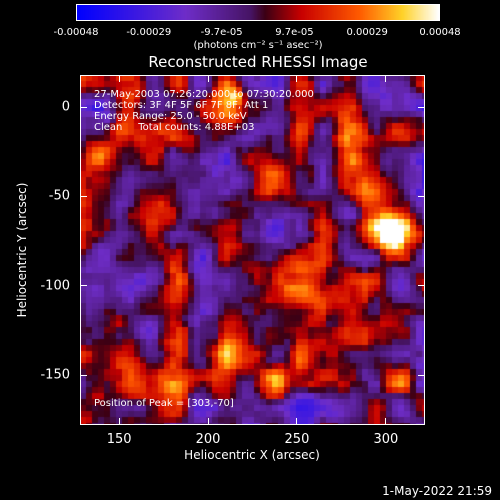  Describe the element at coordinates (437, 491) in the screenshot. I see `footer-timestamp: 1-May-2022 21:59` at that location.